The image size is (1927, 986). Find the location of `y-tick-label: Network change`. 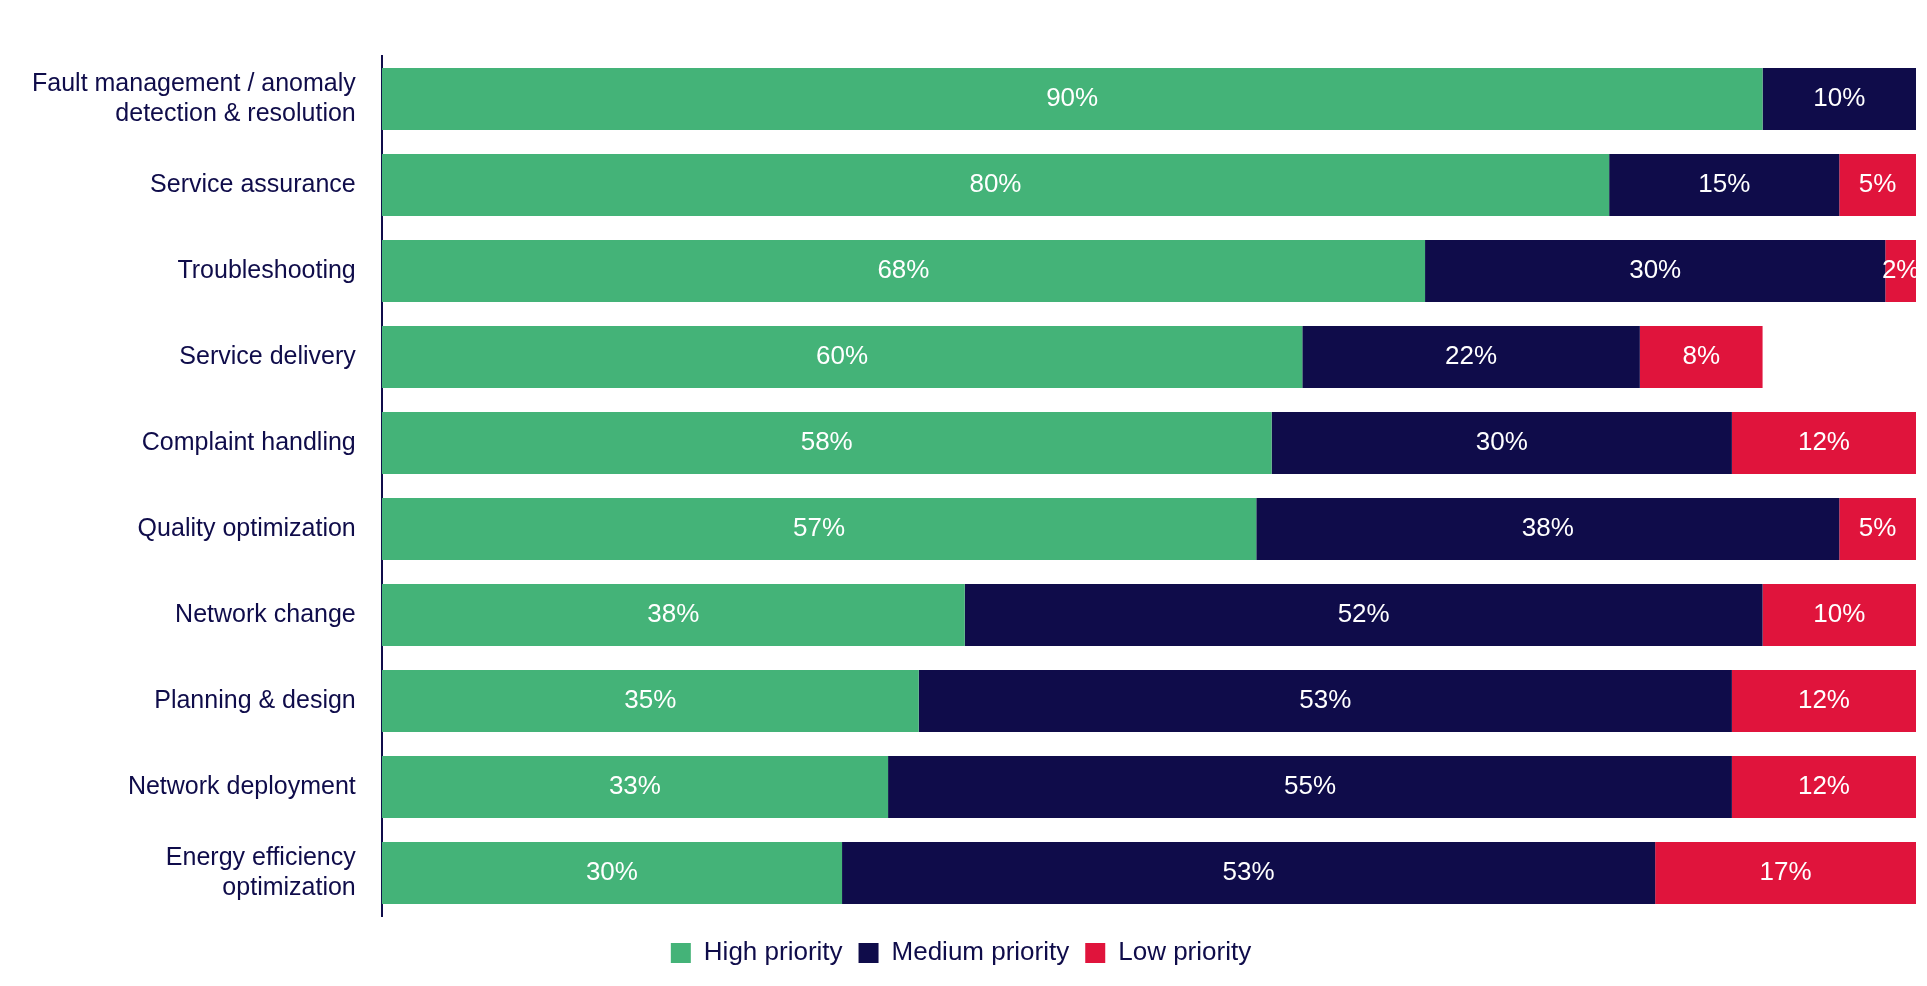

y-tick-label: Network change is located at coordinates (265, 612).